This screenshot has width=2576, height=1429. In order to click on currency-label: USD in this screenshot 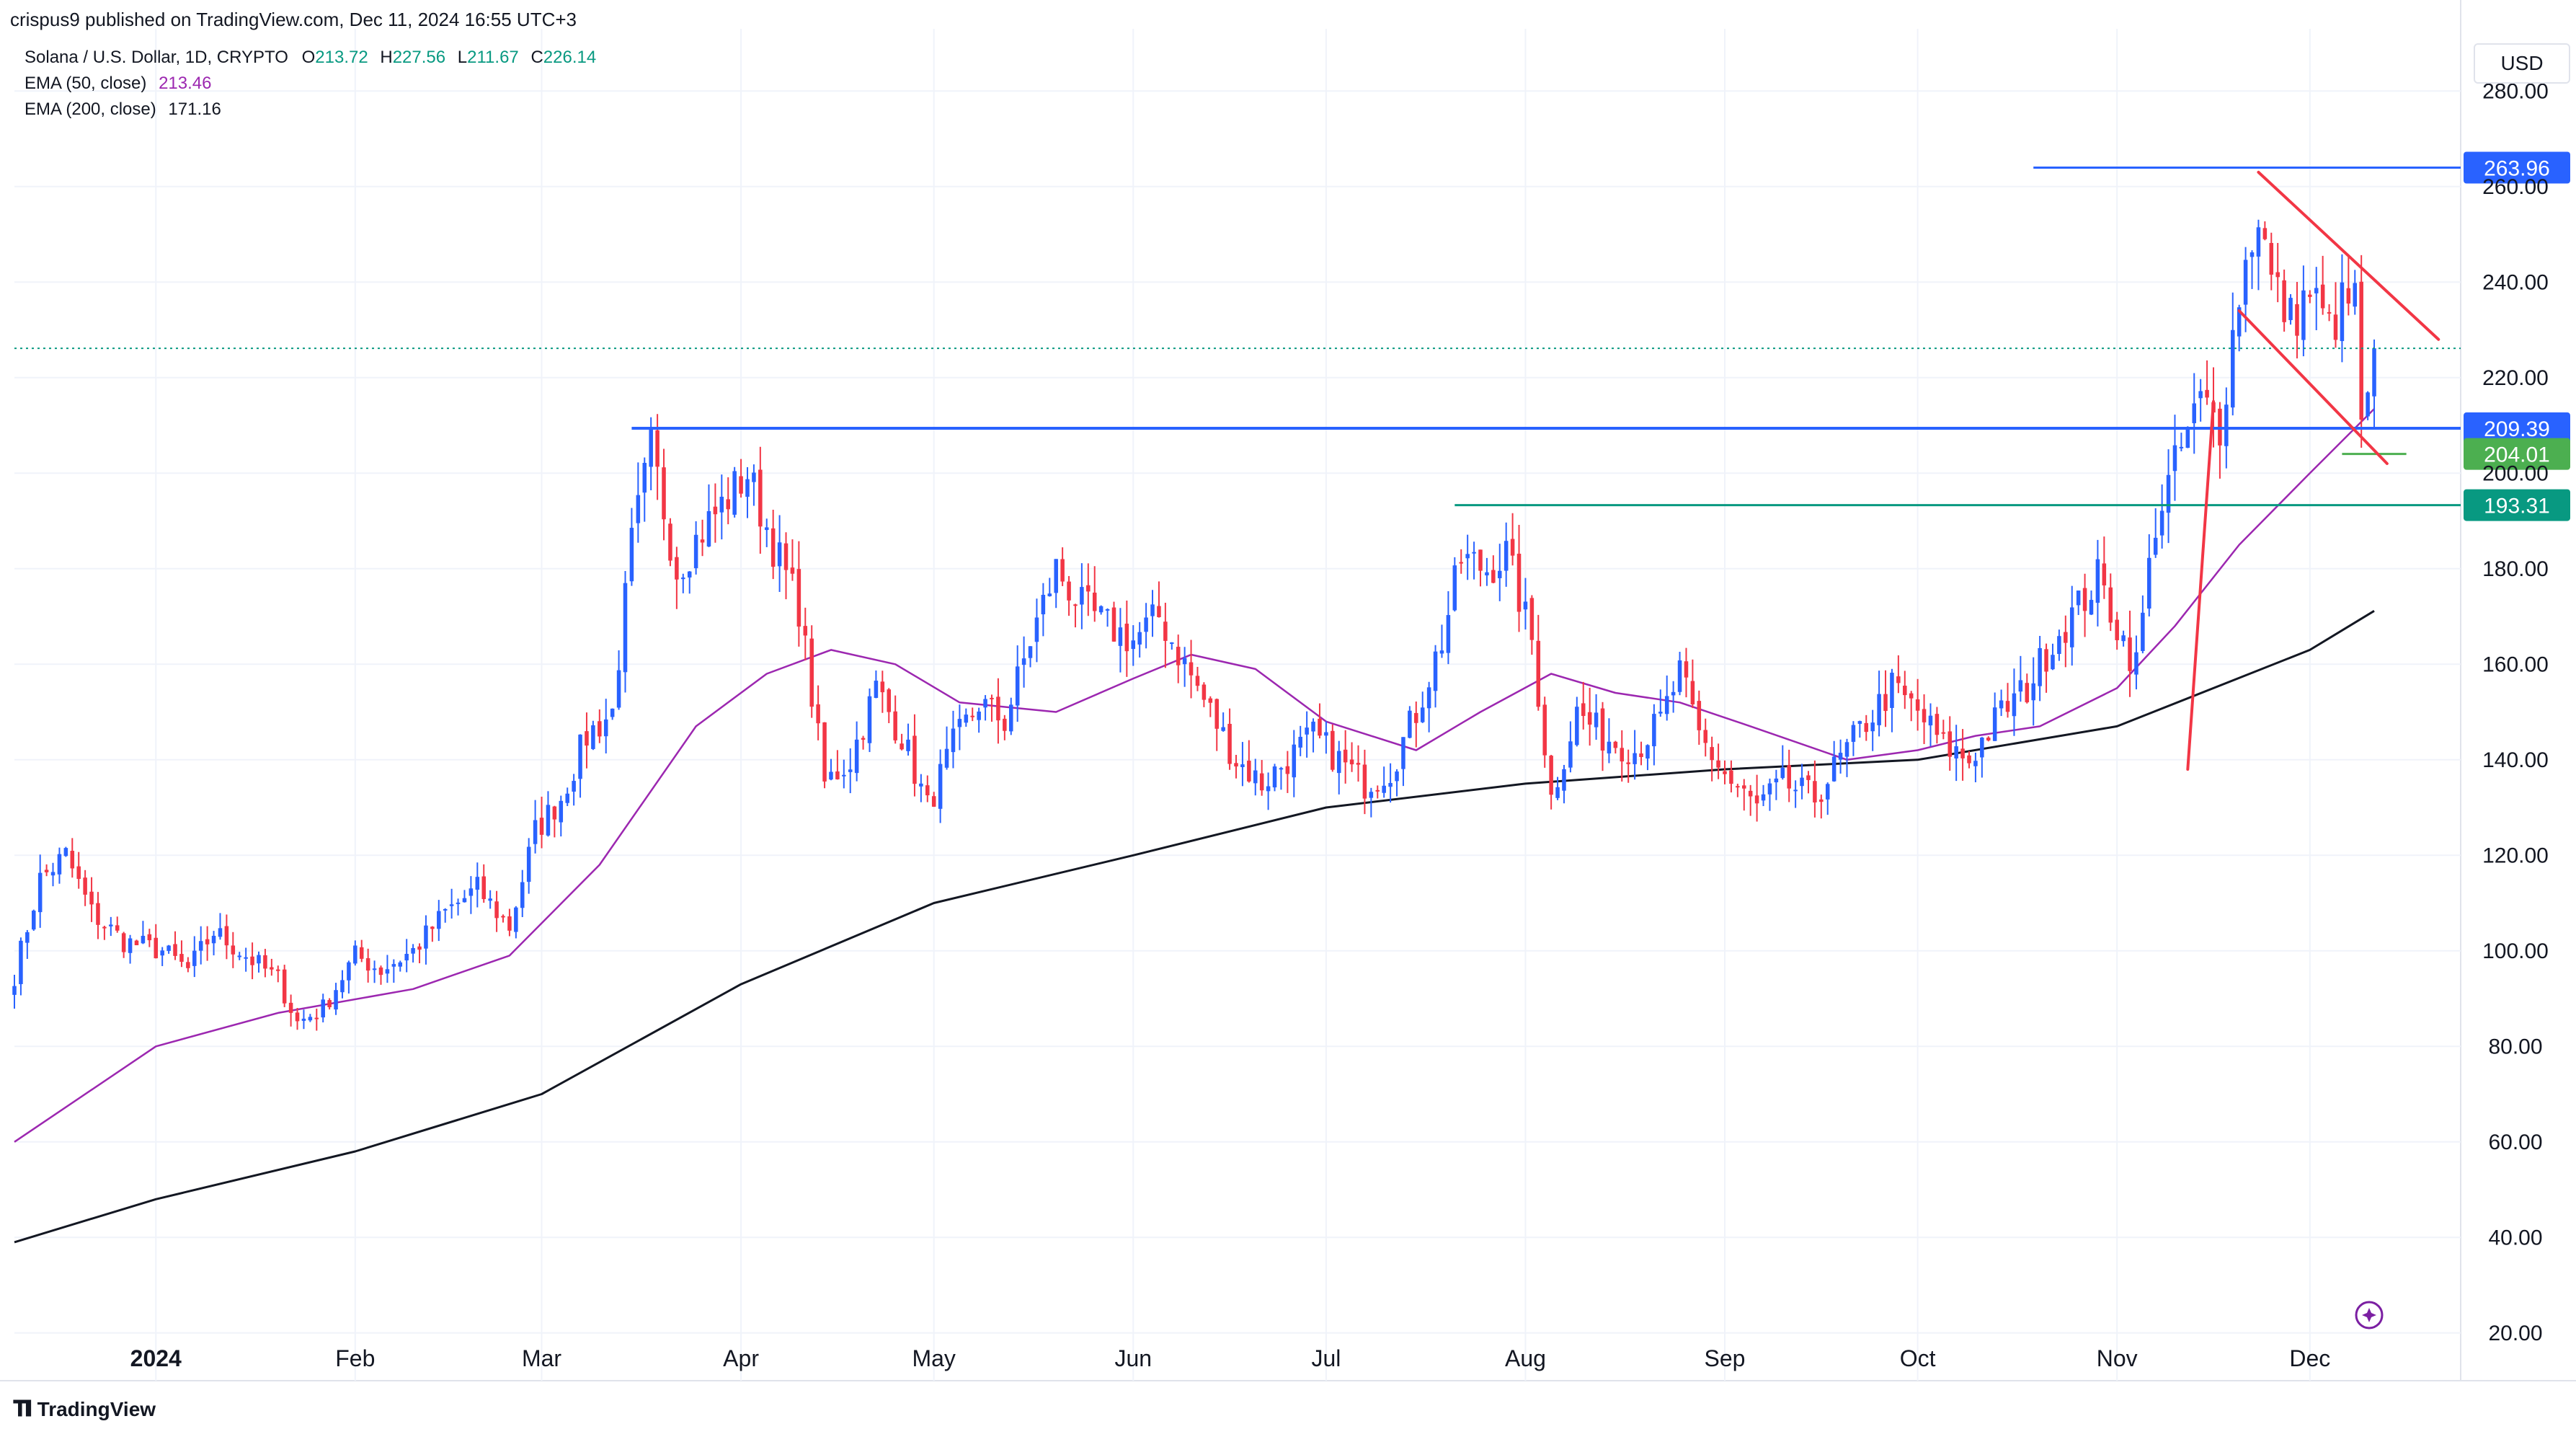, I will do `click(2522, 63)`.